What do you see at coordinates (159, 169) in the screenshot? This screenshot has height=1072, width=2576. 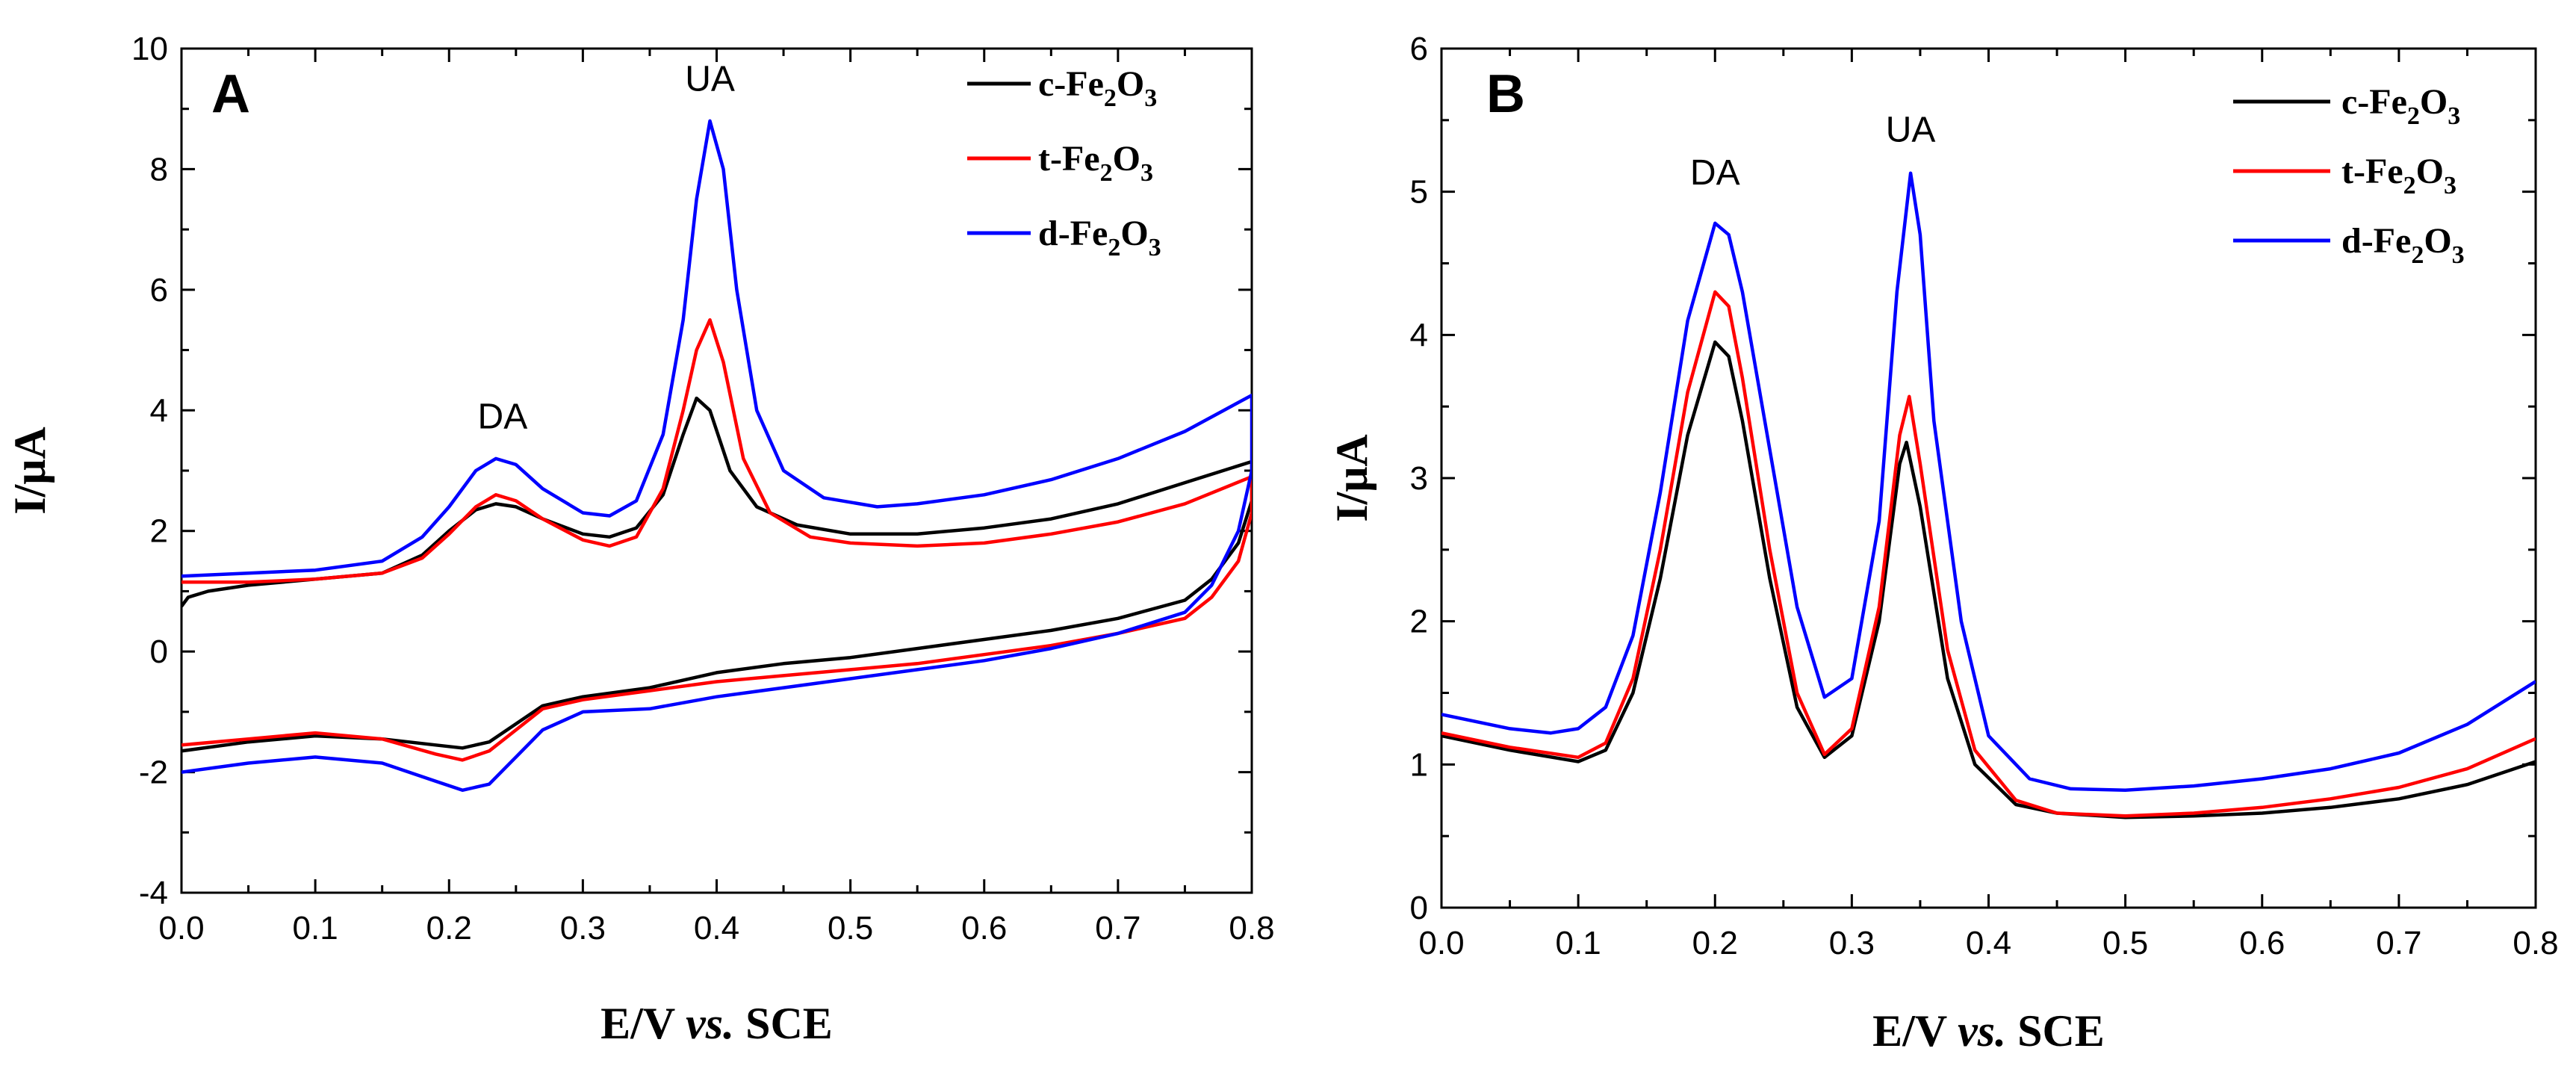 I see `y-tick-label: 8` at bounding box center [159, 169].